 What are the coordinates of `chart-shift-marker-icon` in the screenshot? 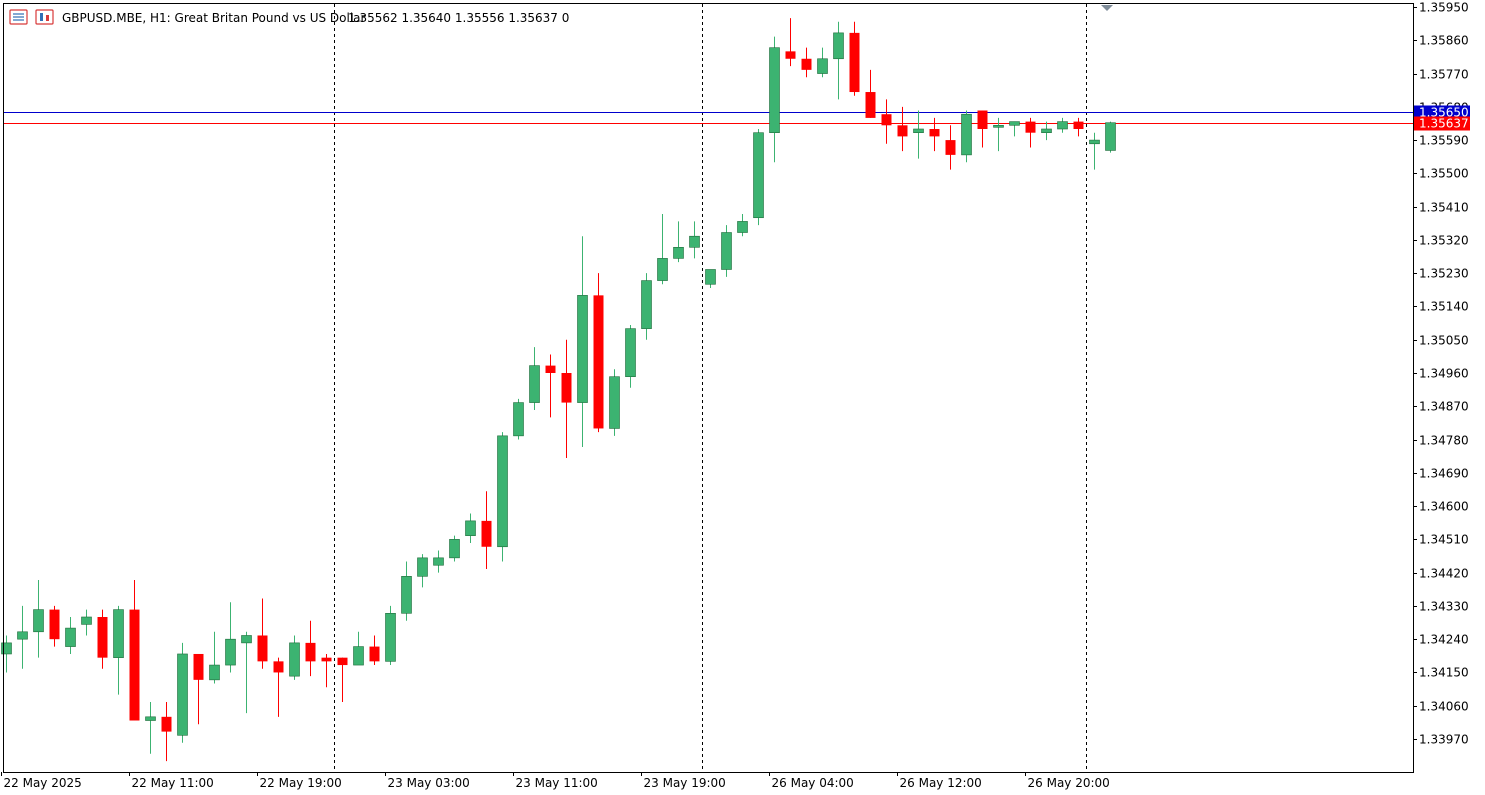 It's located at (1107, 8).